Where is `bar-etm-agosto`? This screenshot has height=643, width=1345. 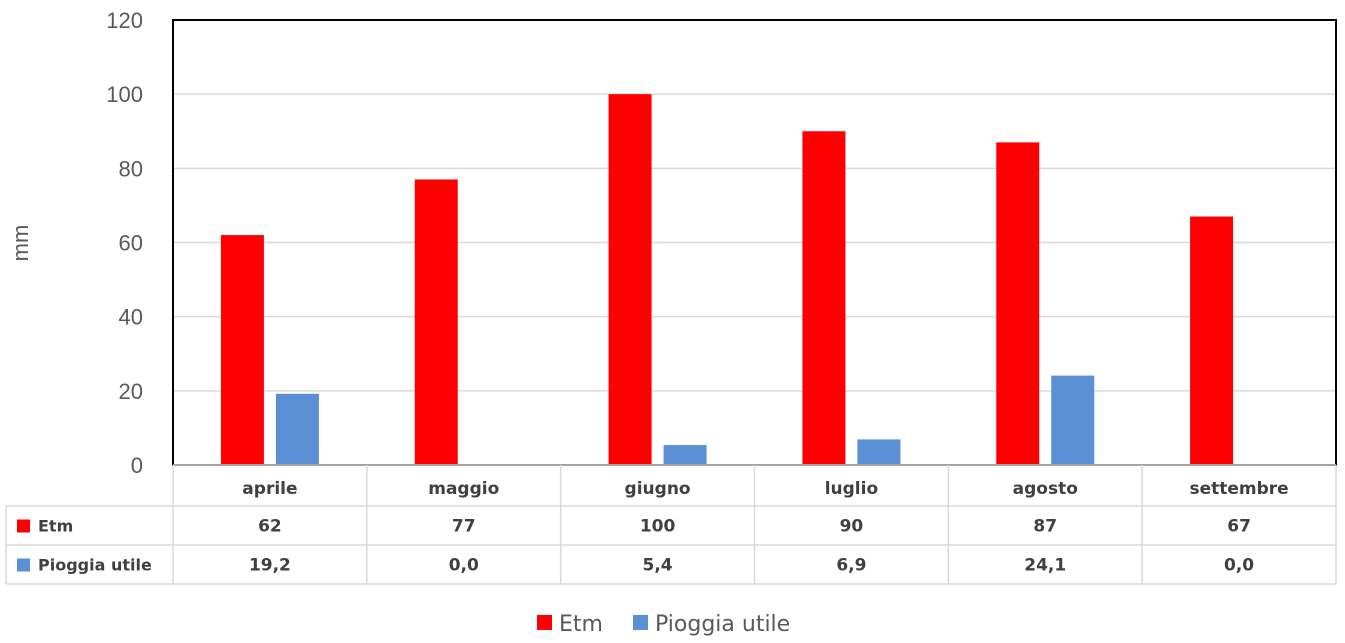
bar-etm-agosto is located at coordinates (1017, 303).